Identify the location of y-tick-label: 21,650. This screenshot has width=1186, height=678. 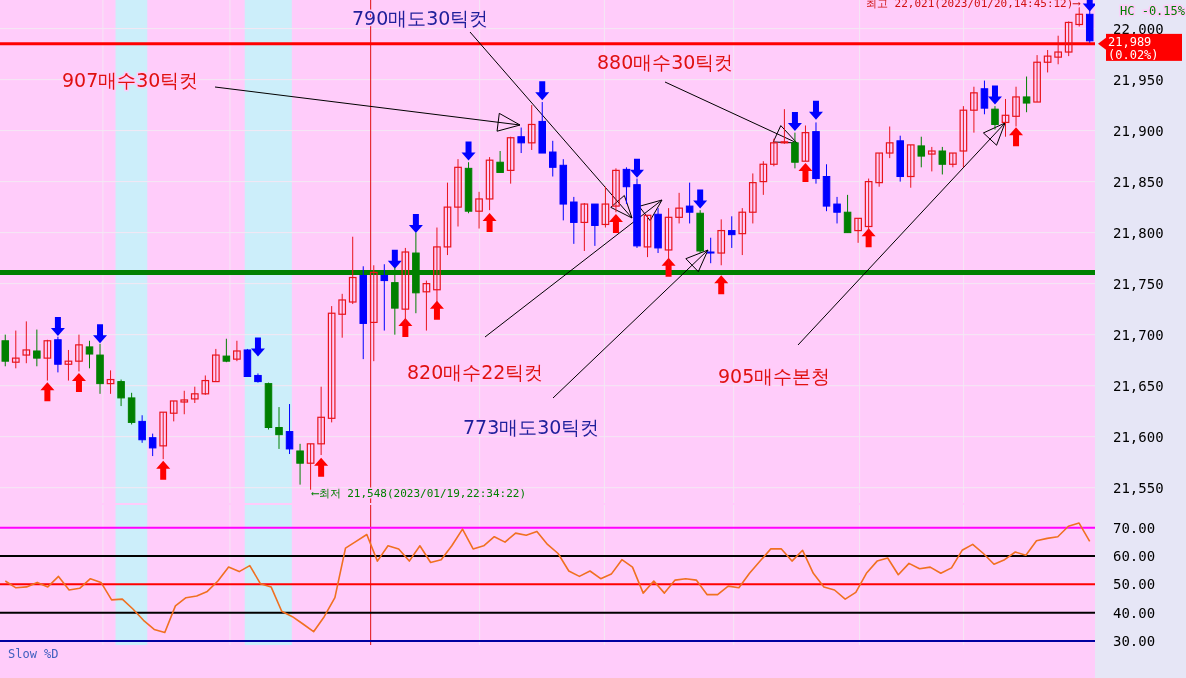
(1138, 385).